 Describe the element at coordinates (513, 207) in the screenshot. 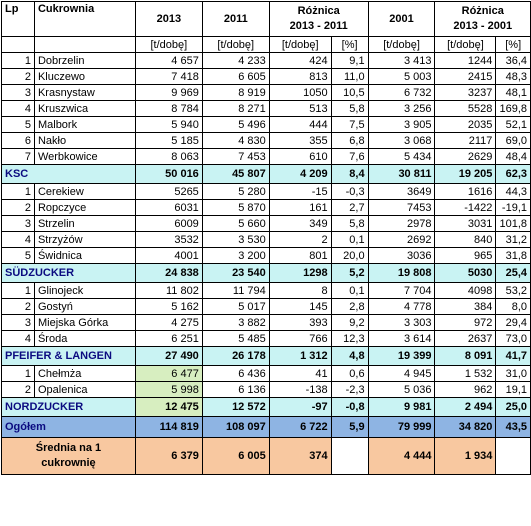

I see `pct-2013-2001: -19,1` at that location.